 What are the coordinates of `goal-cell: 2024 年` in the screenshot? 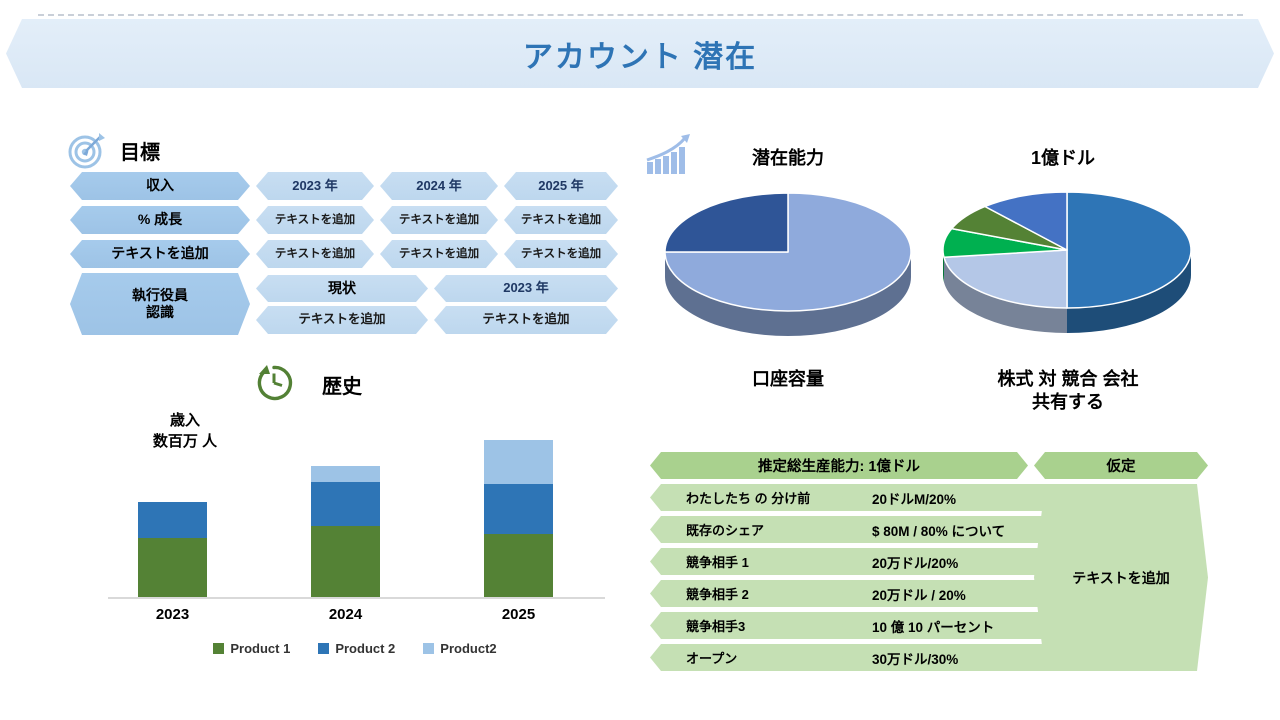 It's located at (439, 186).